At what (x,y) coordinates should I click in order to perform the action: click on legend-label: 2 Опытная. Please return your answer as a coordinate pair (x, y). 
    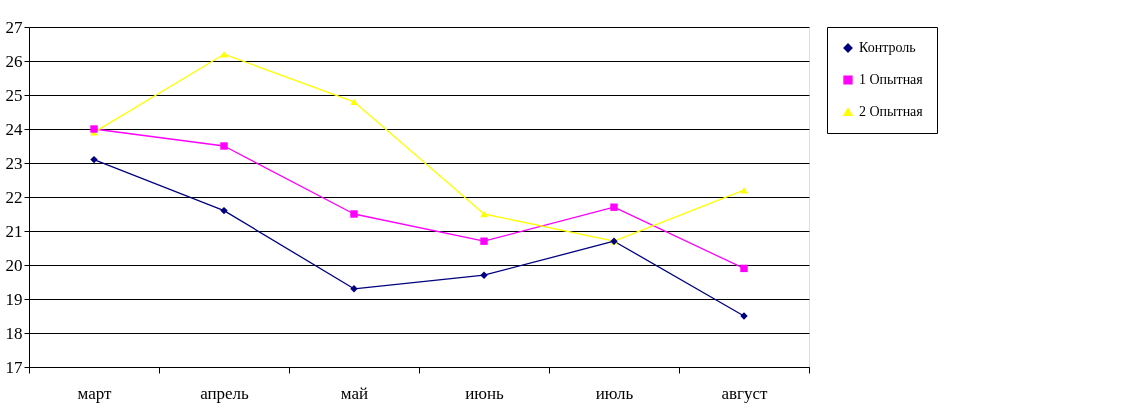
    Looking at the image, I should click on (891, 111).